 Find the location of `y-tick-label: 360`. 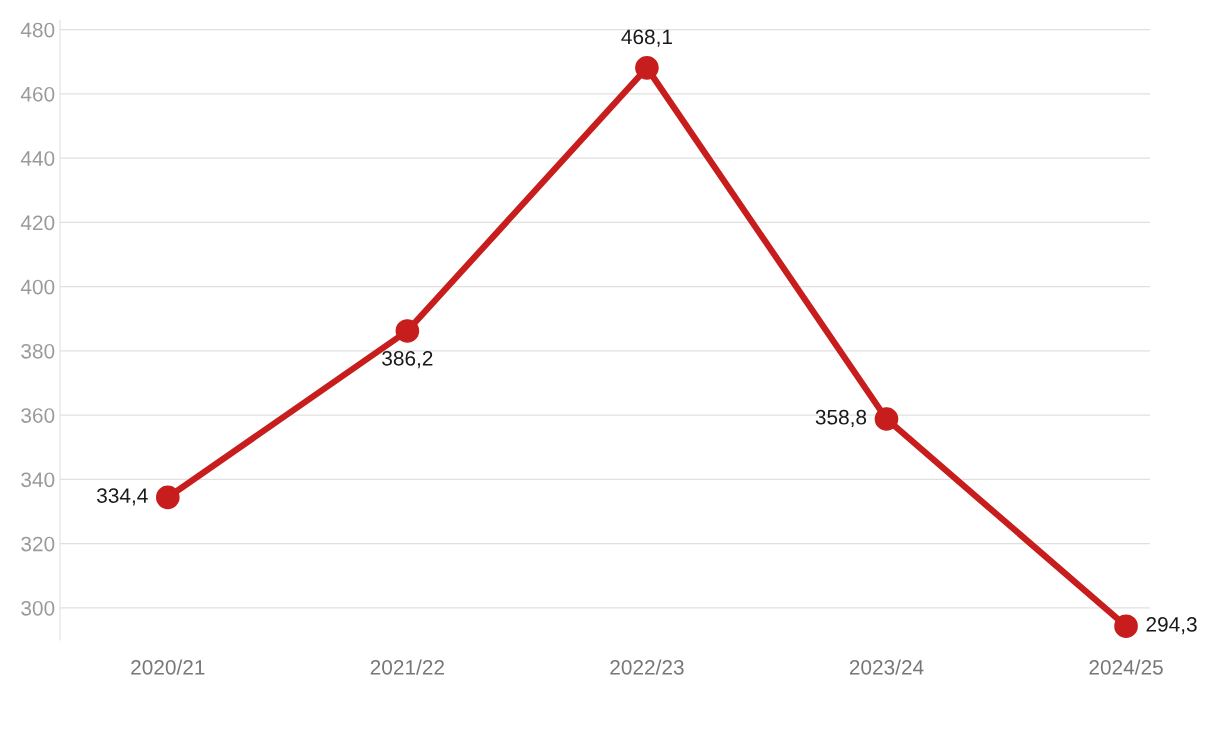

y-tick-label: 360 is located at coordinates (38, 415).